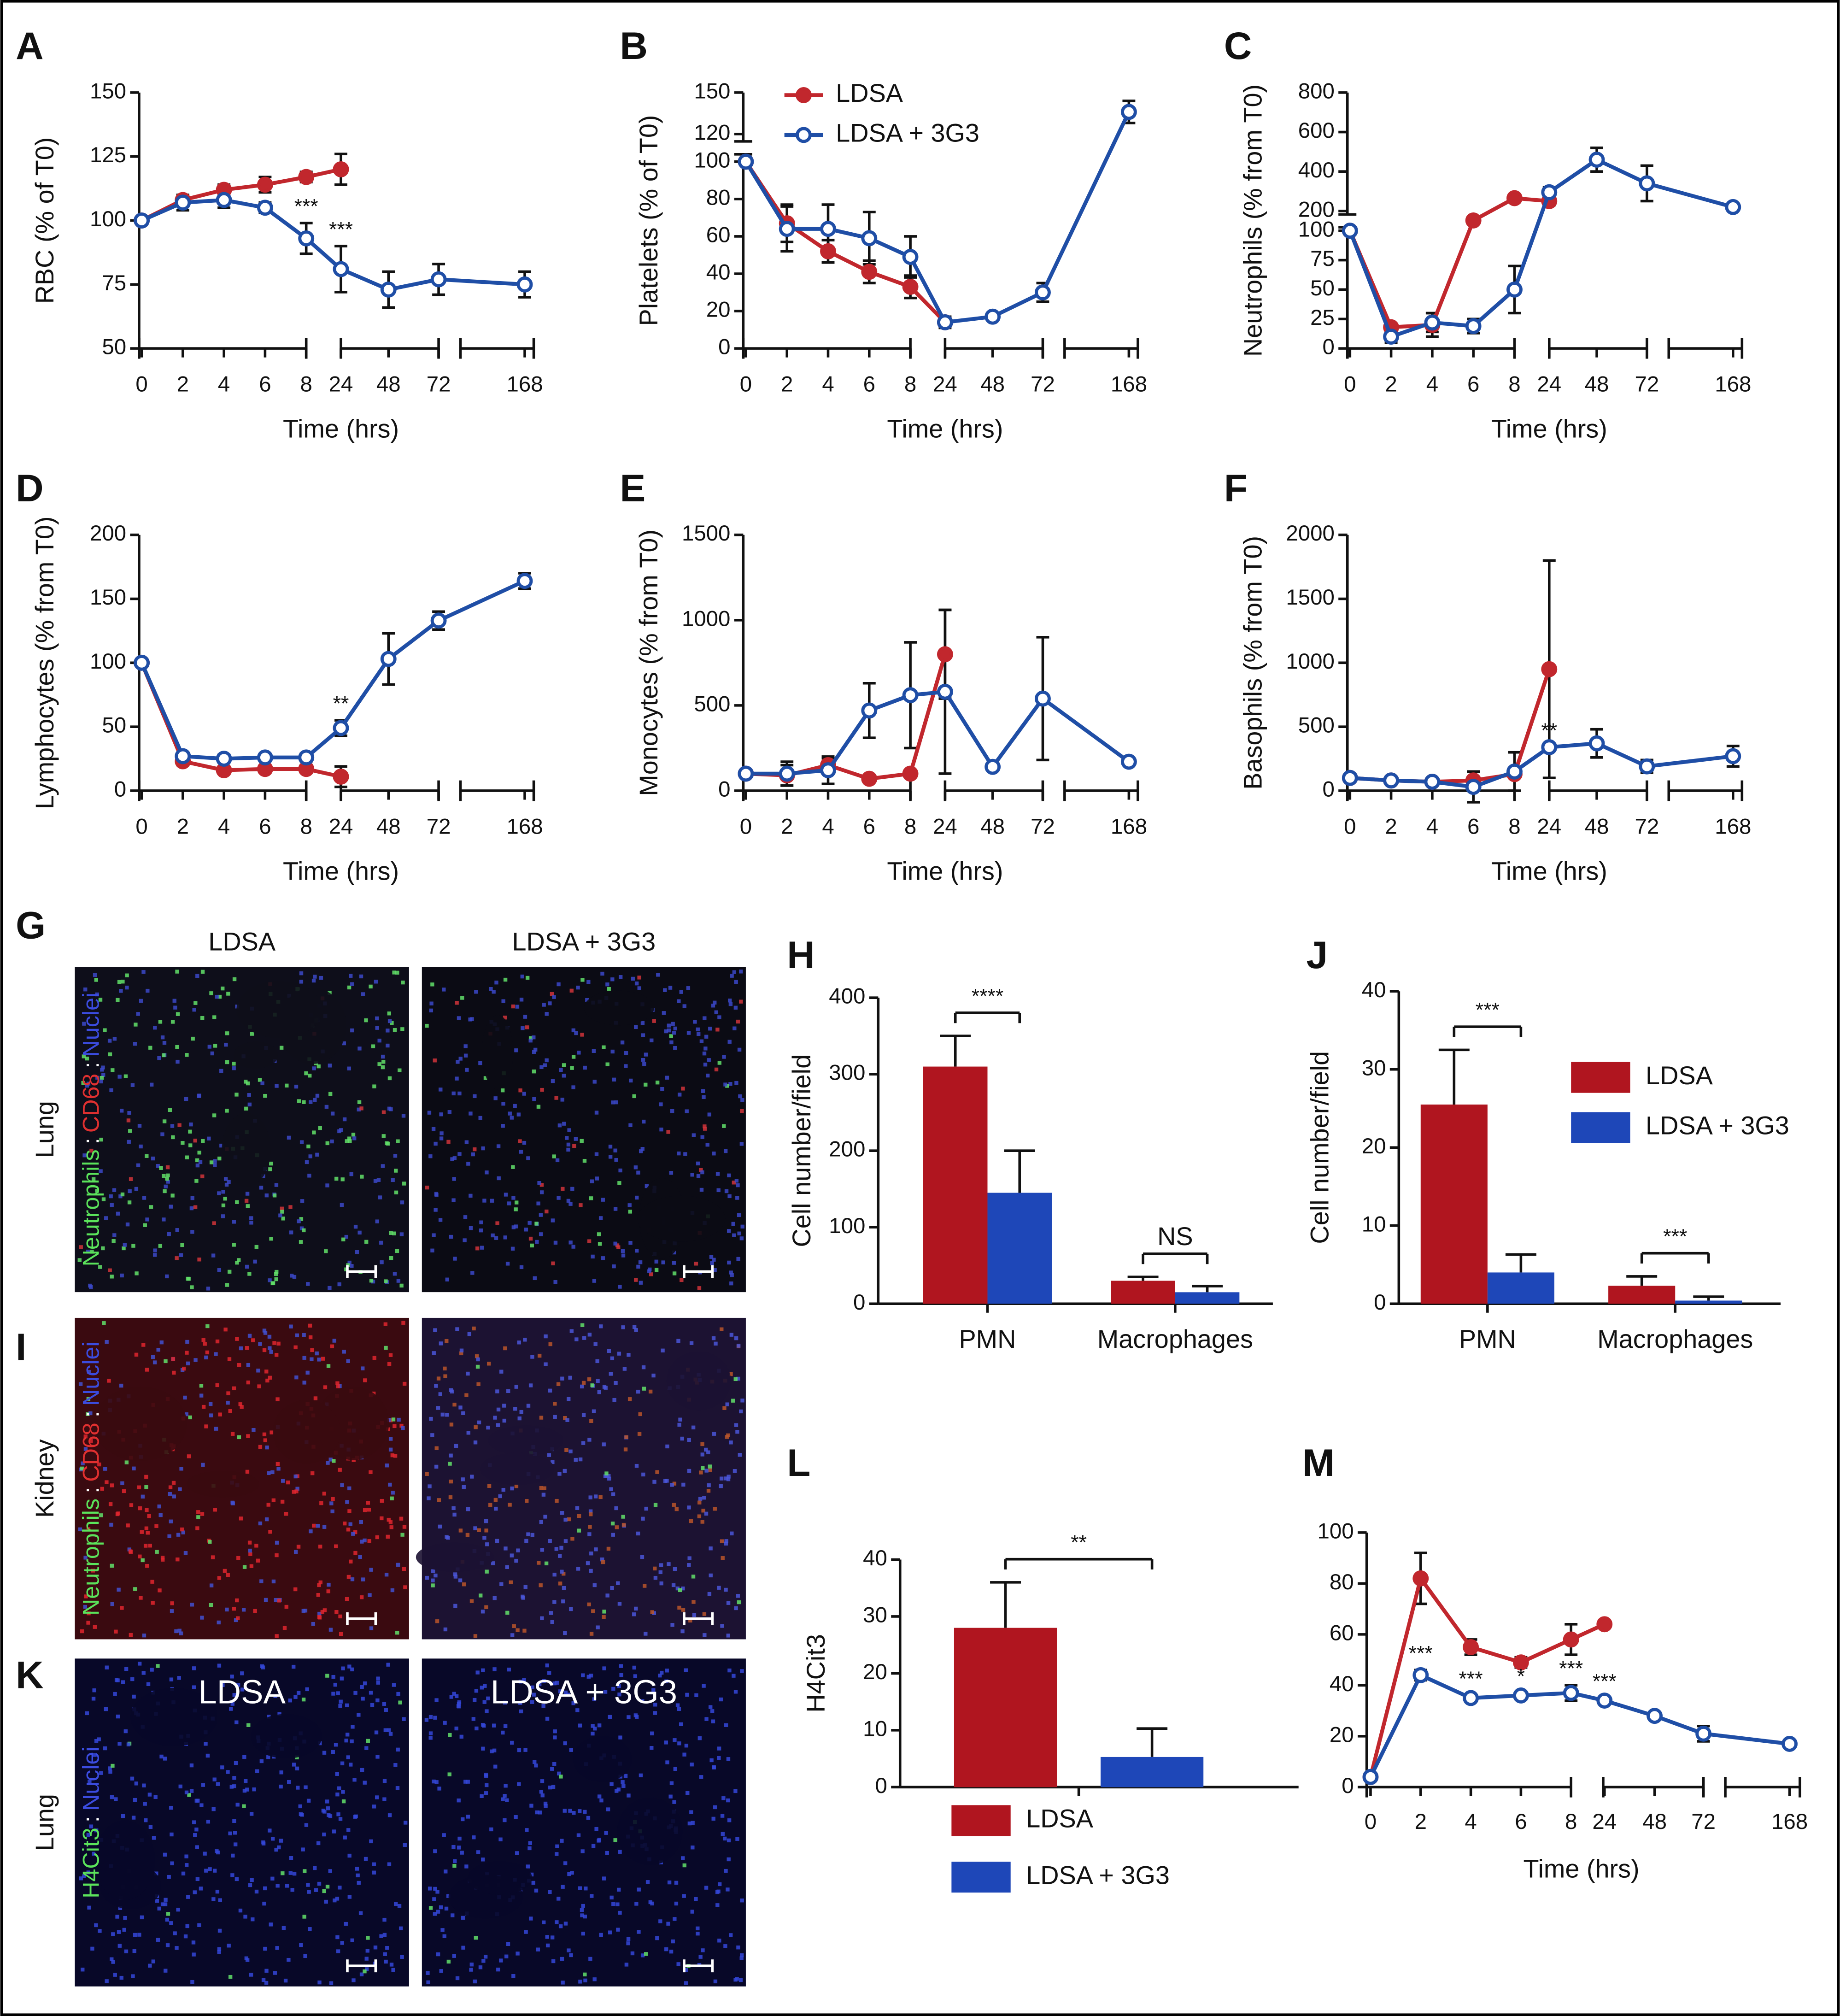 This screenshot has width=1840, height=2016. I want to click on series-line, so click(845, 242).